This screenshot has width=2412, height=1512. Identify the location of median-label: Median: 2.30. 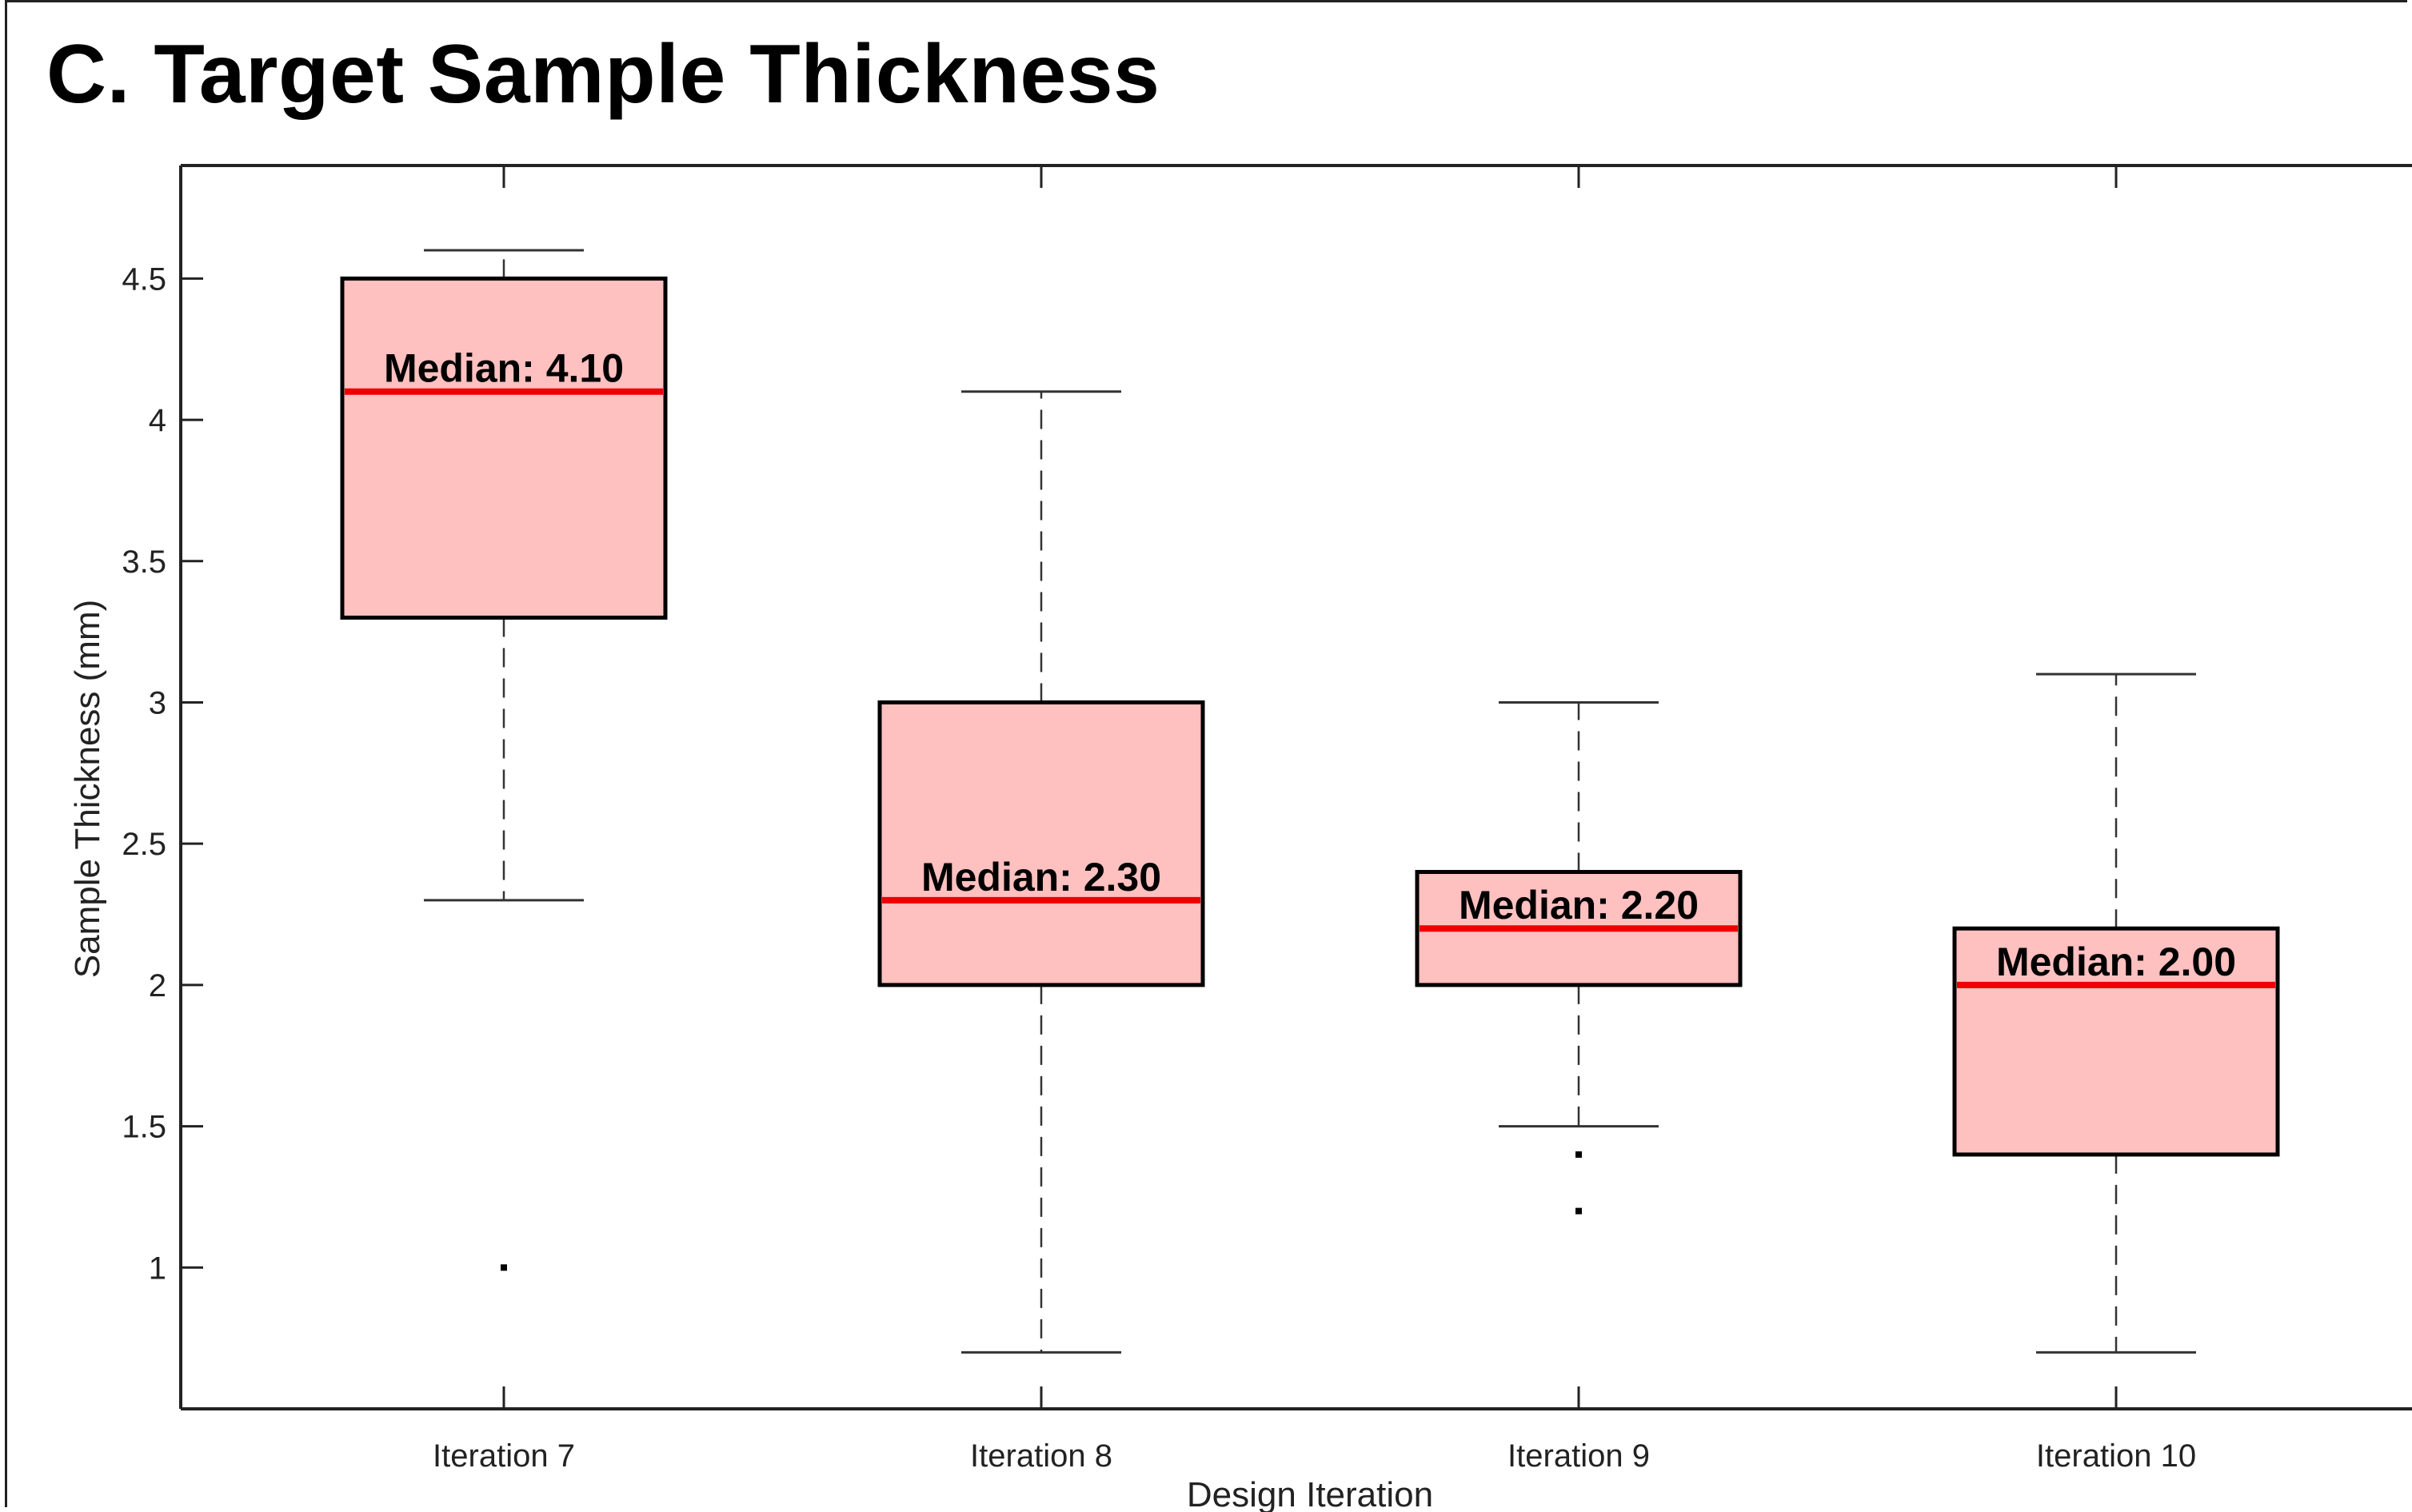
(1041, 877).